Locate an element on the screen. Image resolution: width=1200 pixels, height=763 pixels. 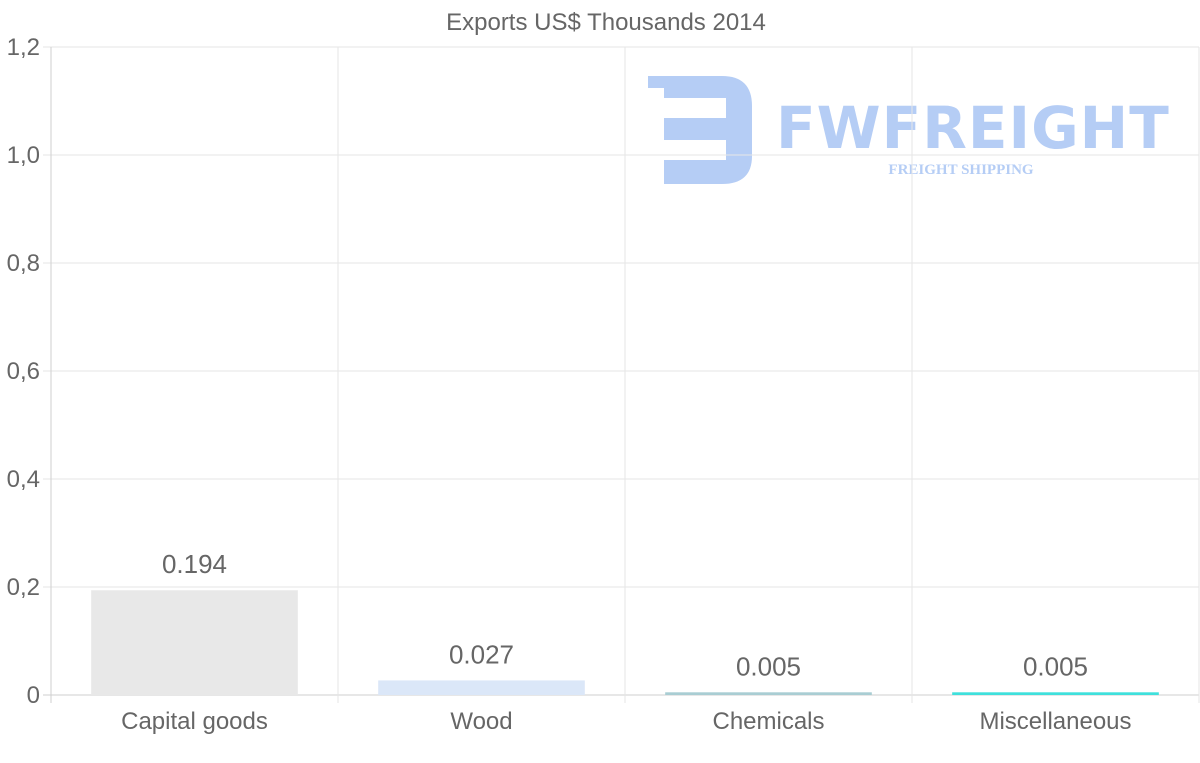
y-tick-label: 0,6 is located at coordinates (23, 371).